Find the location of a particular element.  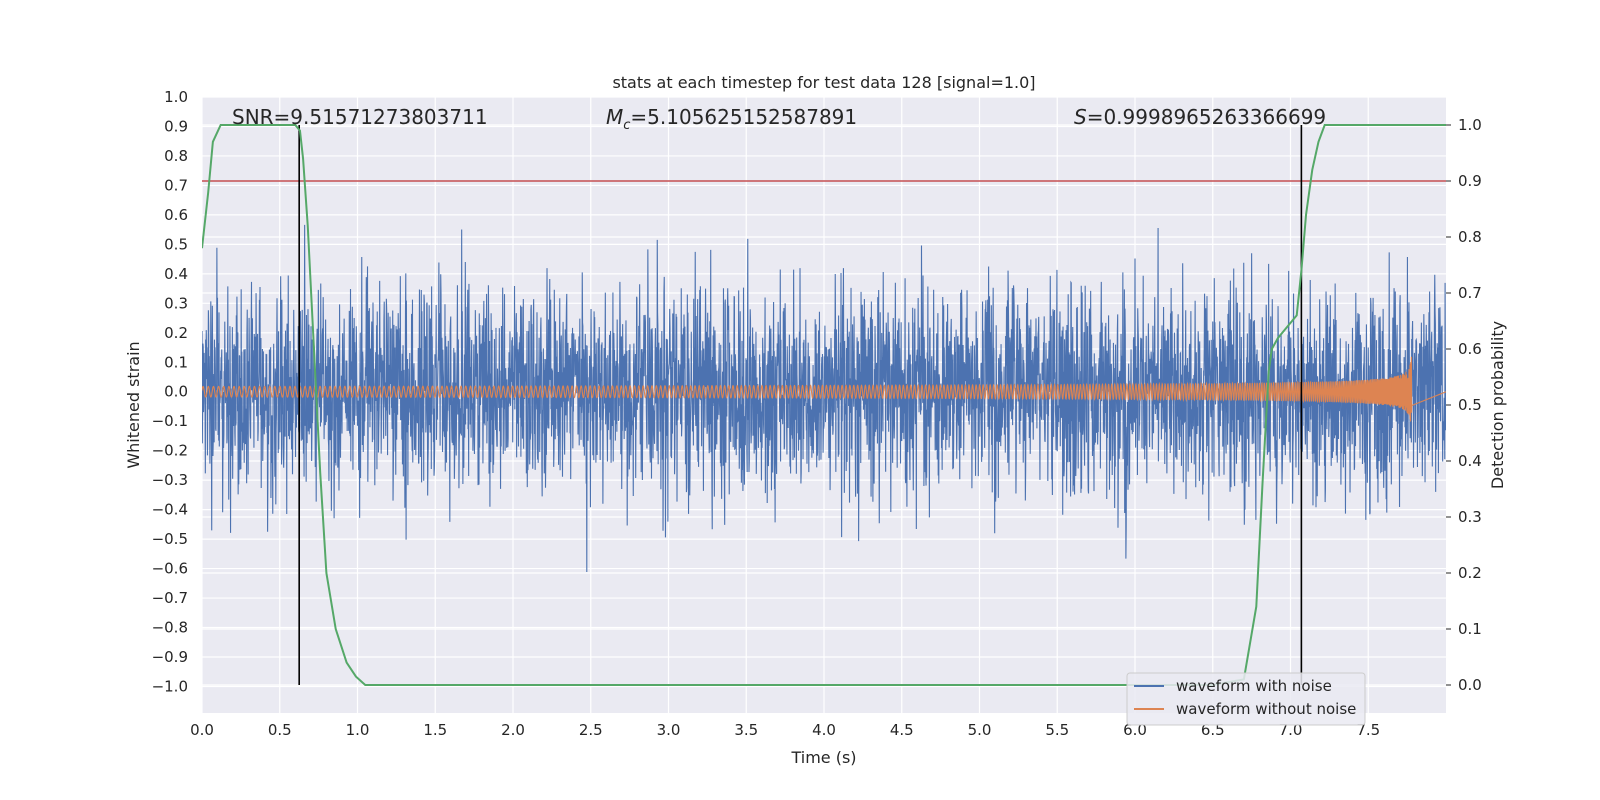

y-tick-label: 0.0 is located at coordinates (176, 392).